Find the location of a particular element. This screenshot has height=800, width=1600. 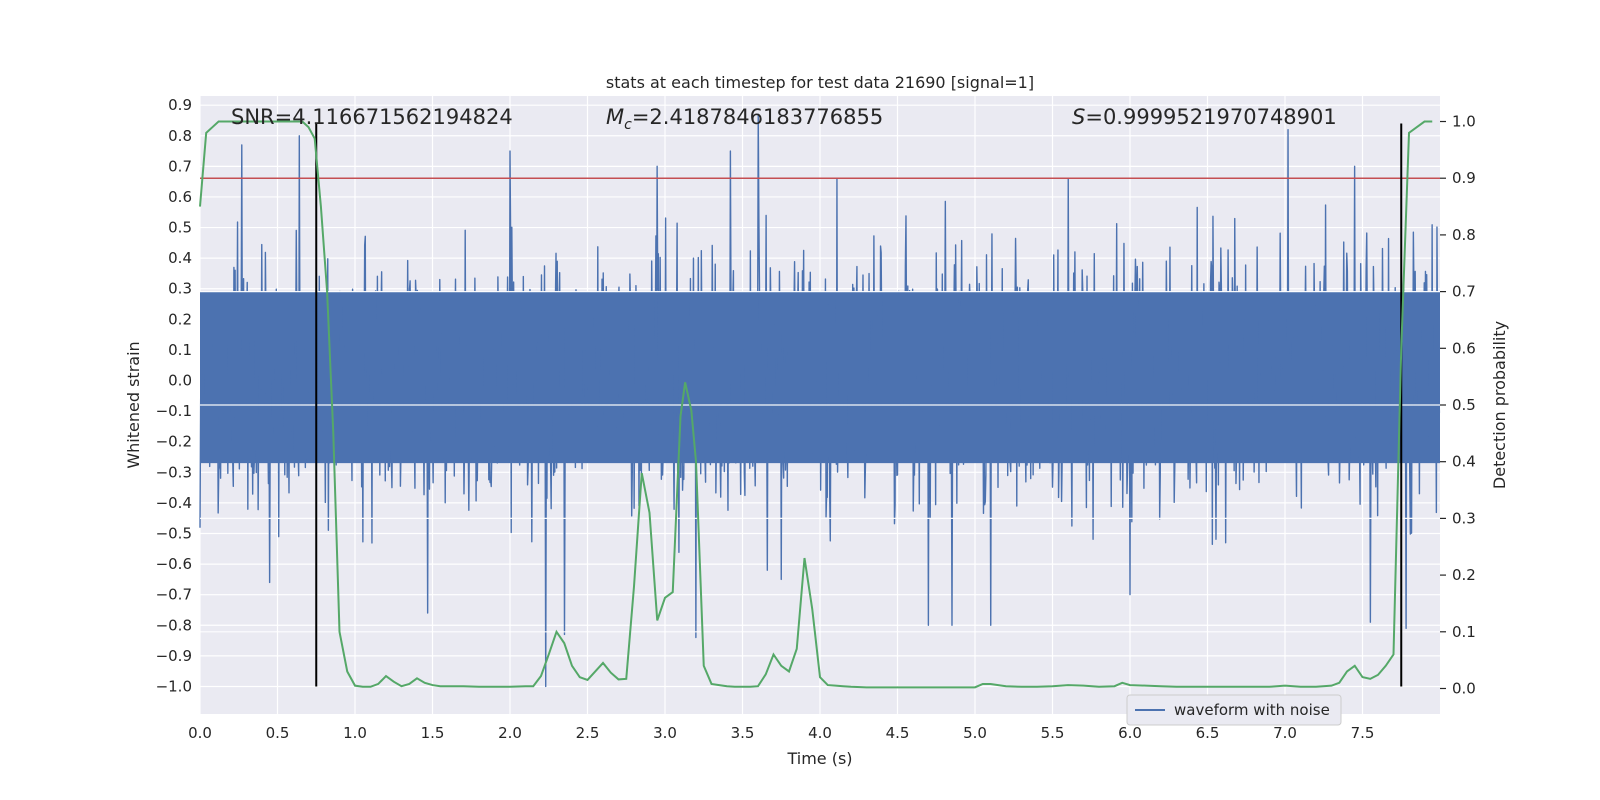

y2-tick-label: 0.6 is located at coordinates (1464, 348).